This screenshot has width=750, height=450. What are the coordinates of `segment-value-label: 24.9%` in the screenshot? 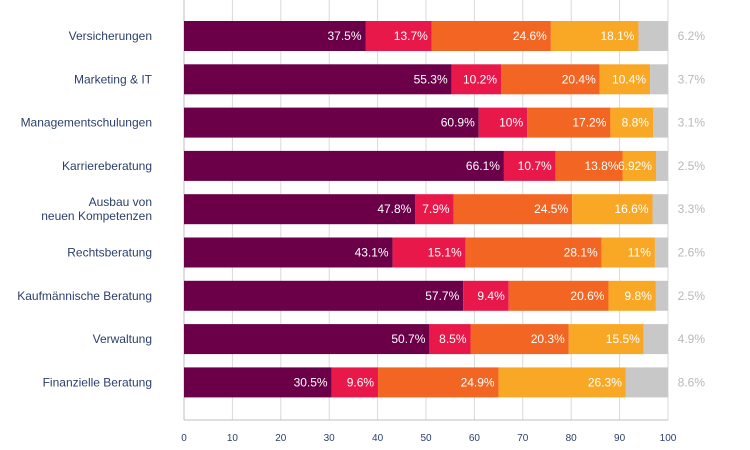 It's located at (478, 382).